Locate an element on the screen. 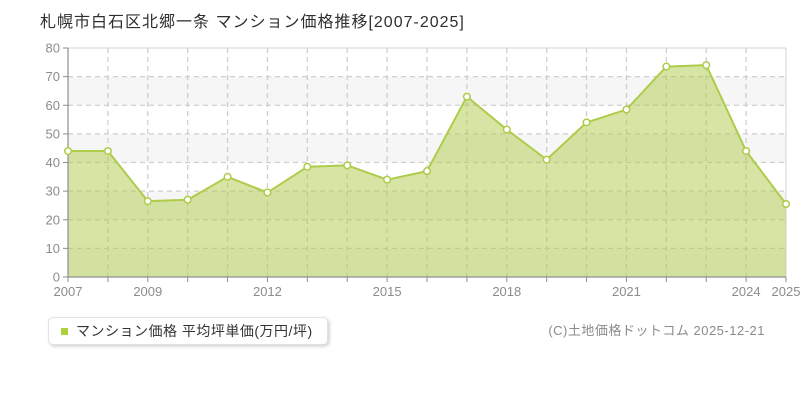  x-axis-label: 2012 is located at coordinates (267, 291).